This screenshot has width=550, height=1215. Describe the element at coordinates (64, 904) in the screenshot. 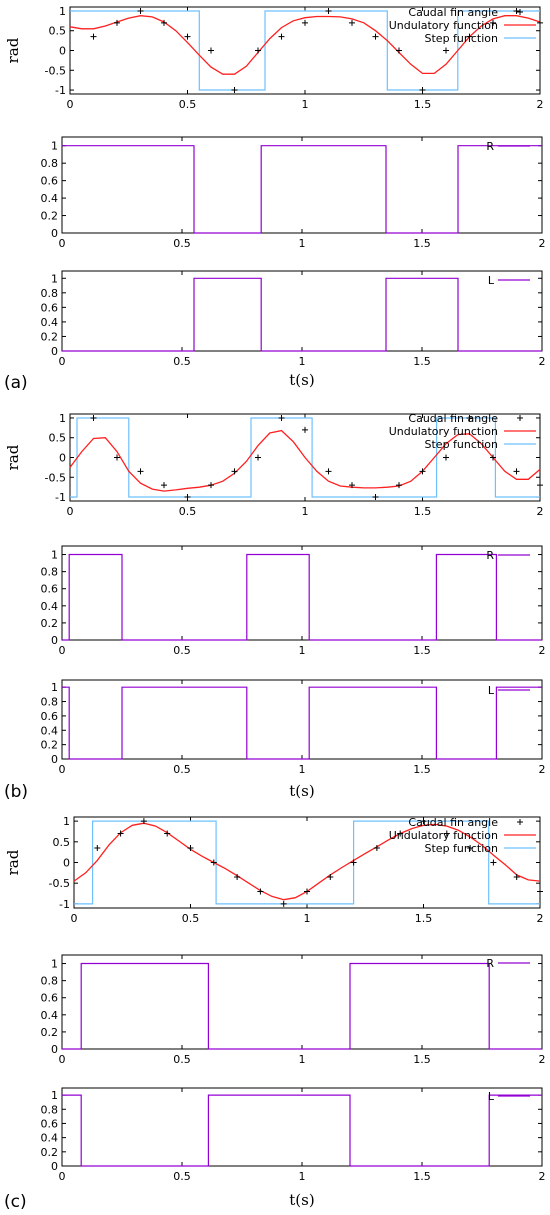

I see `y-tick-label: -1` at that location.